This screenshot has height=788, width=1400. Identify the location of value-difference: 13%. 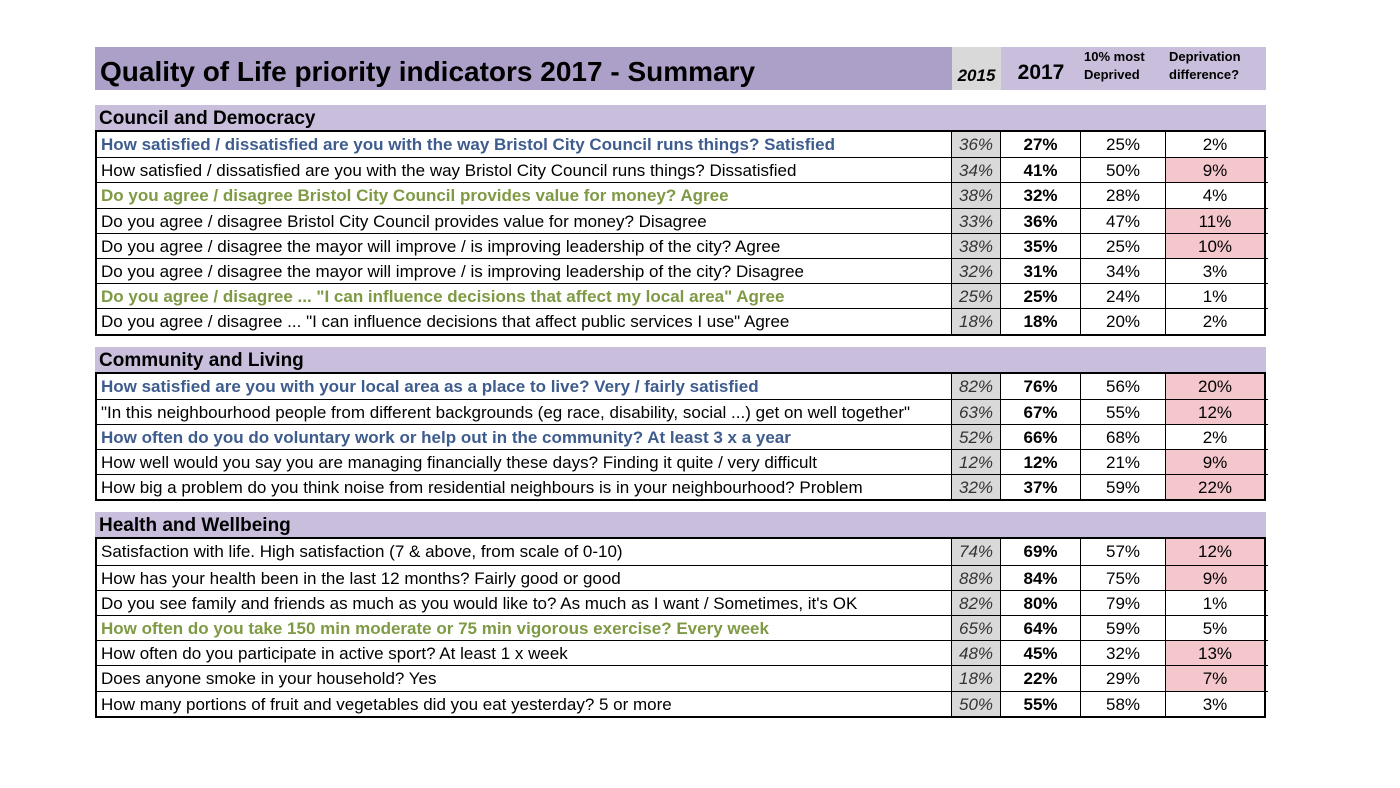
(1215, 653).